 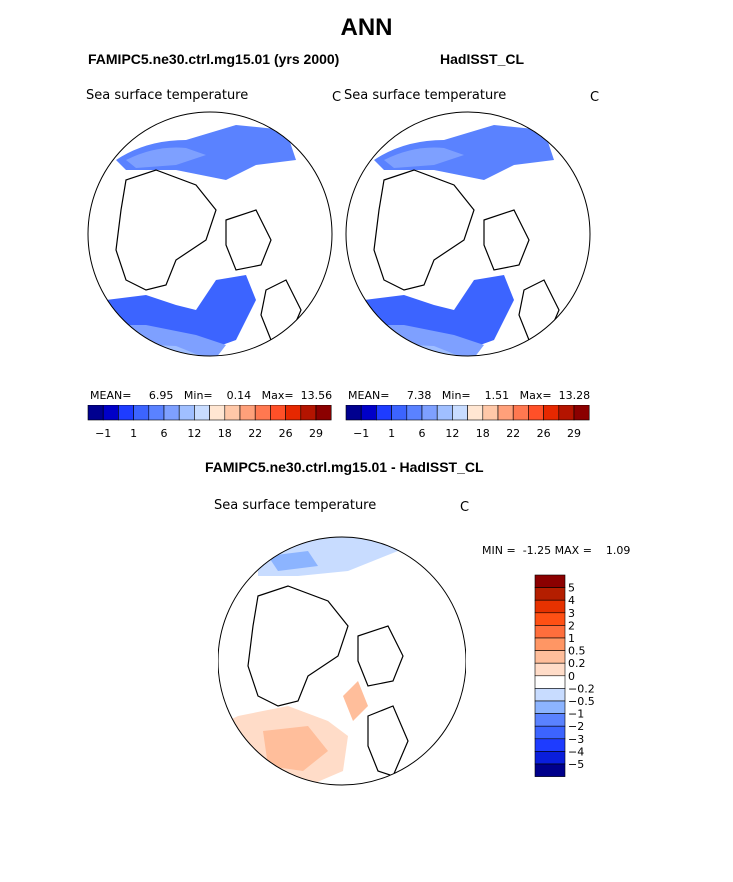 I want to click on colorbar-level-label: −4, so click(x=576, y=751).